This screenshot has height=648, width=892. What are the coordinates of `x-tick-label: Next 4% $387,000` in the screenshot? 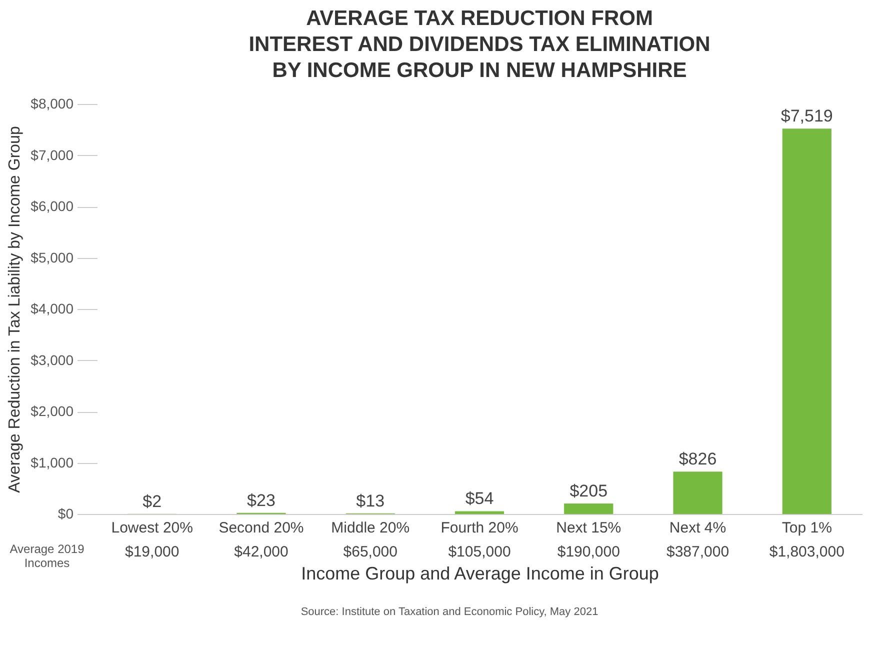 It's located at (698, 540).